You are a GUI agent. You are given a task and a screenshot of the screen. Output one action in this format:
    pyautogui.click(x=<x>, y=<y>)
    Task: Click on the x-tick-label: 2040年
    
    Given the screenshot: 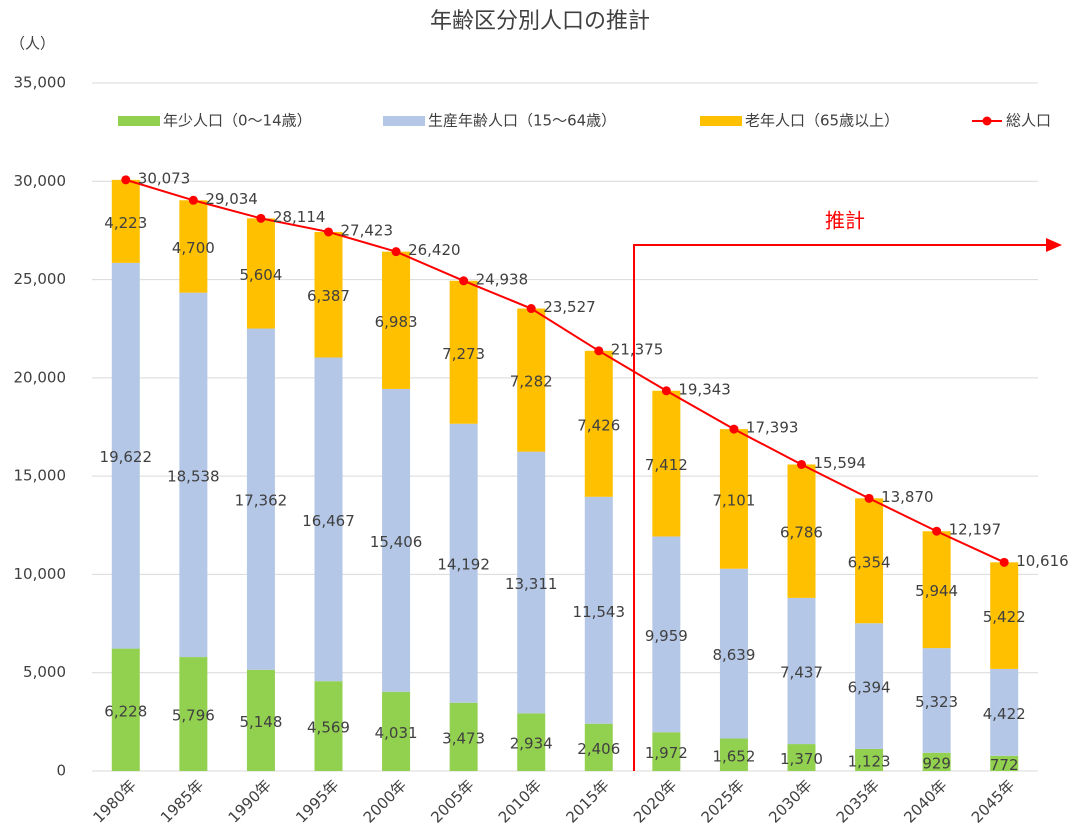 What is the action you would take?
    pyautogui.click(x=925, y=801)
    